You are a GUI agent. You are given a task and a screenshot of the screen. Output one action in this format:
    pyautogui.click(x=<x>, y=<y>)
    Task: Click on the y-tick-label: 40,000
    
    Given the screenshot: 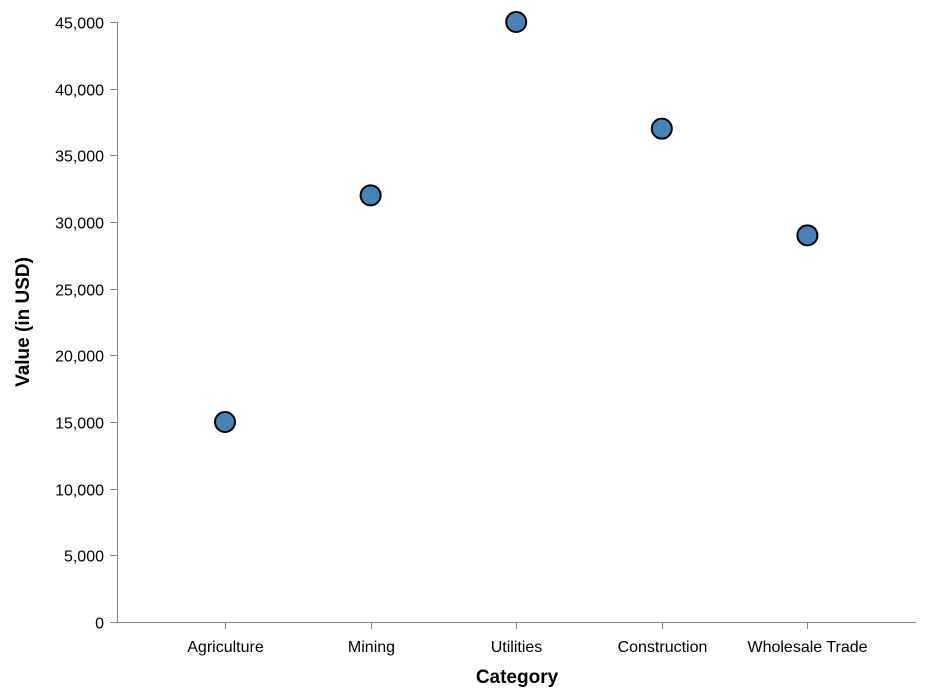 What is the action you would take?
    pyautogui.click(x=79, y=91)
    